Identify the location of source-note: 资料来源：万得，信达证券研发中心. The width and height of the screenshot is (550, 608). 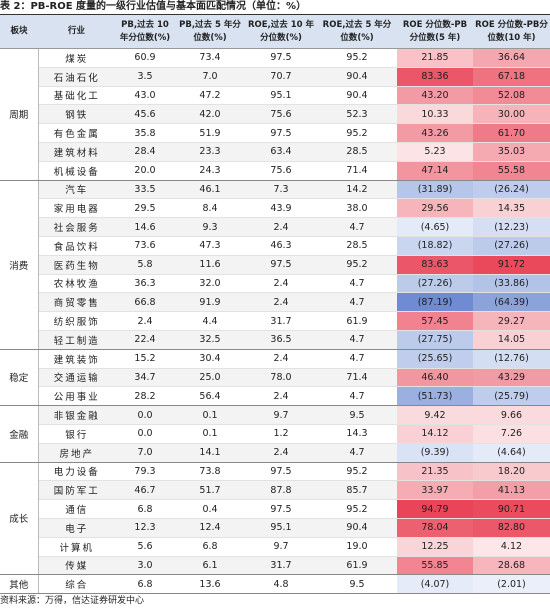
(72, 601).